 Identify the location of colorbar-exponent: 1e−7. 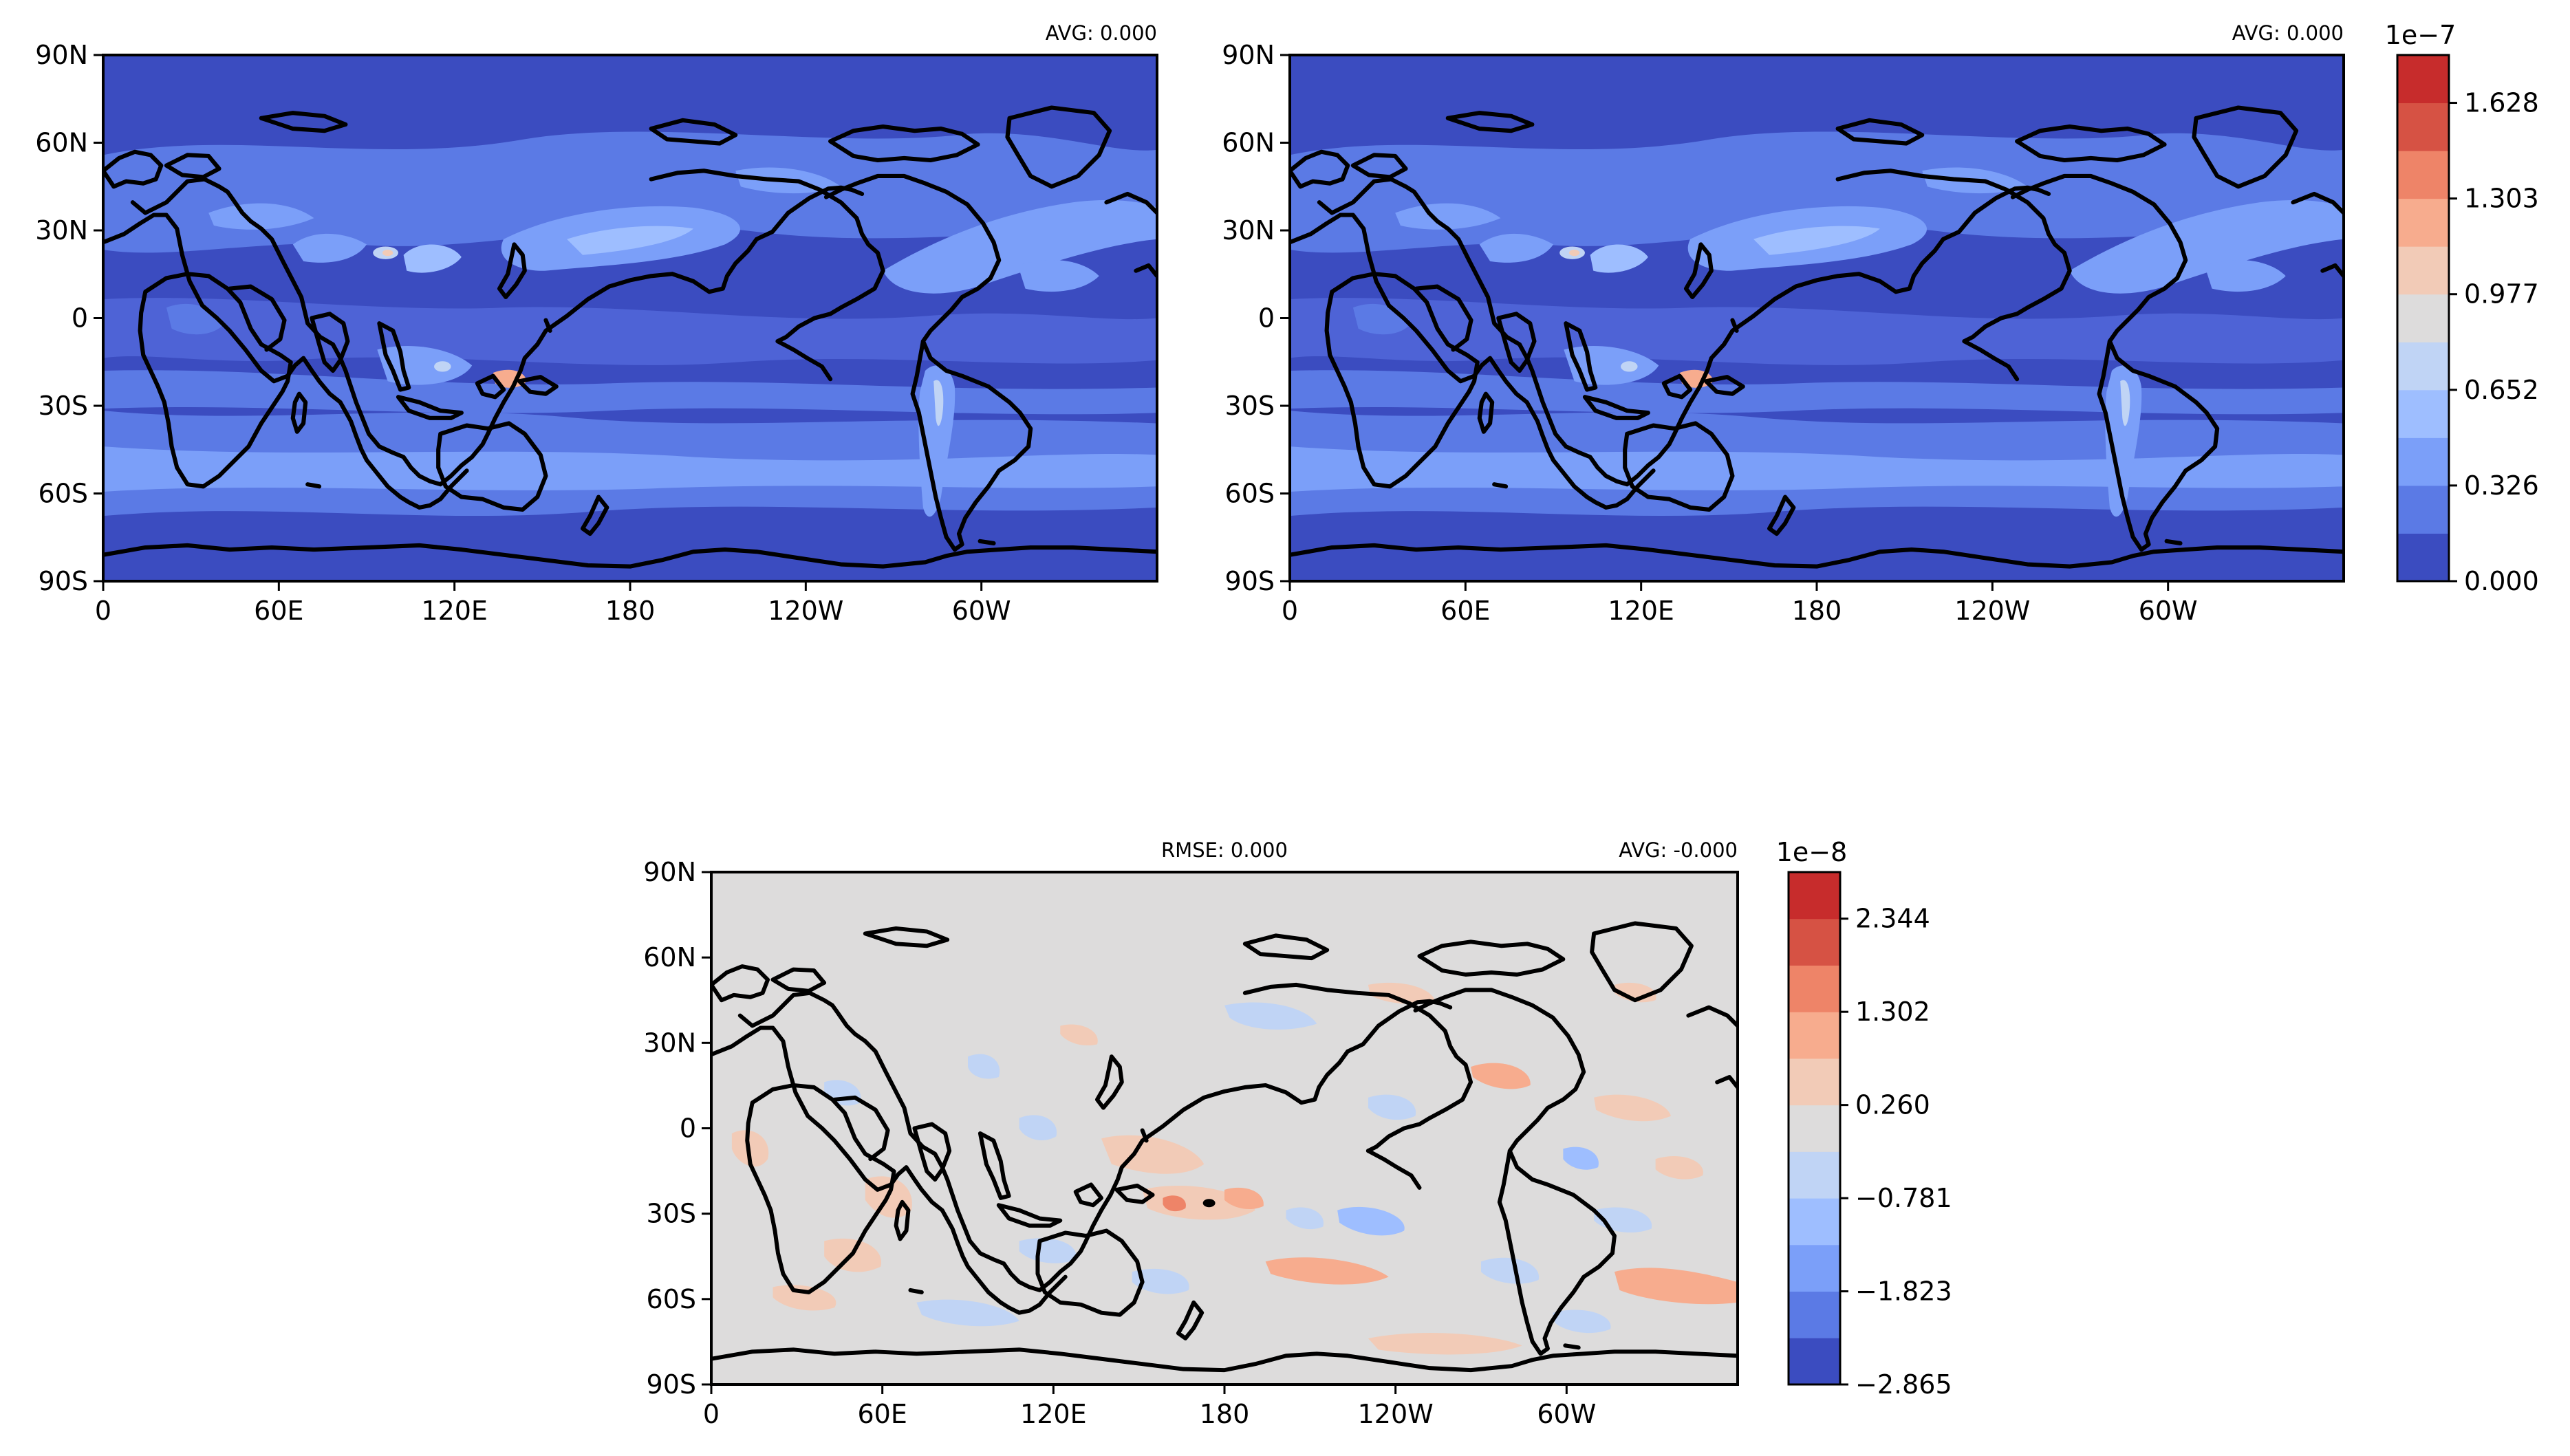
(2420, 35).